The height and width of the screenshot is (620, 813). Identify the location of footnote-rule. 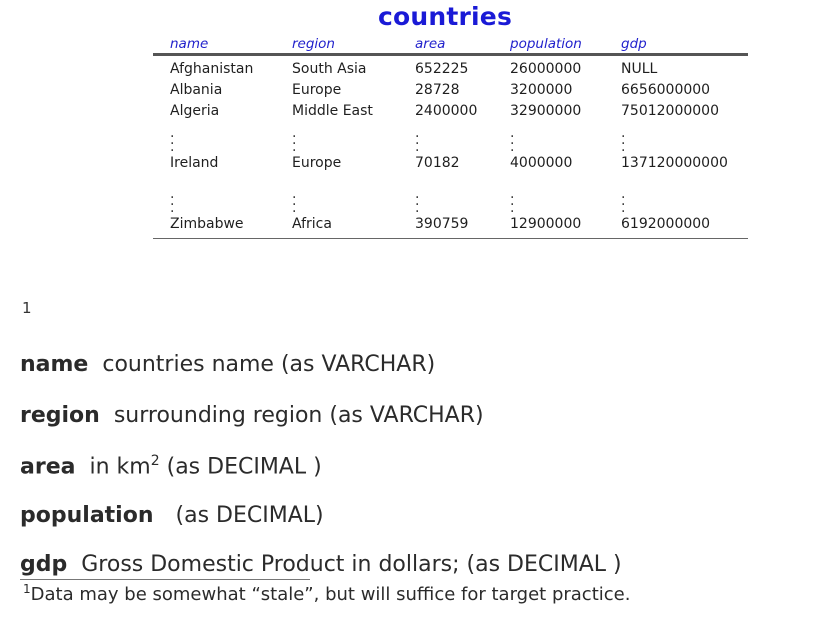
(165, 579).